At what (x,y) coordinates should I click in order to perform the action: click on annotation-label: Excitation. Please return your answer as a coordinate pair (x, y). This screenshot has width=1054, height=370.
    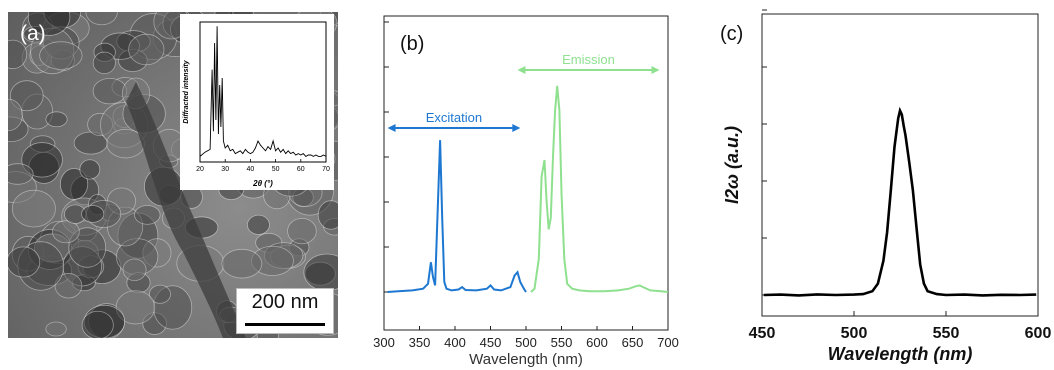
    Looking at the image, I should click on (454, 117).